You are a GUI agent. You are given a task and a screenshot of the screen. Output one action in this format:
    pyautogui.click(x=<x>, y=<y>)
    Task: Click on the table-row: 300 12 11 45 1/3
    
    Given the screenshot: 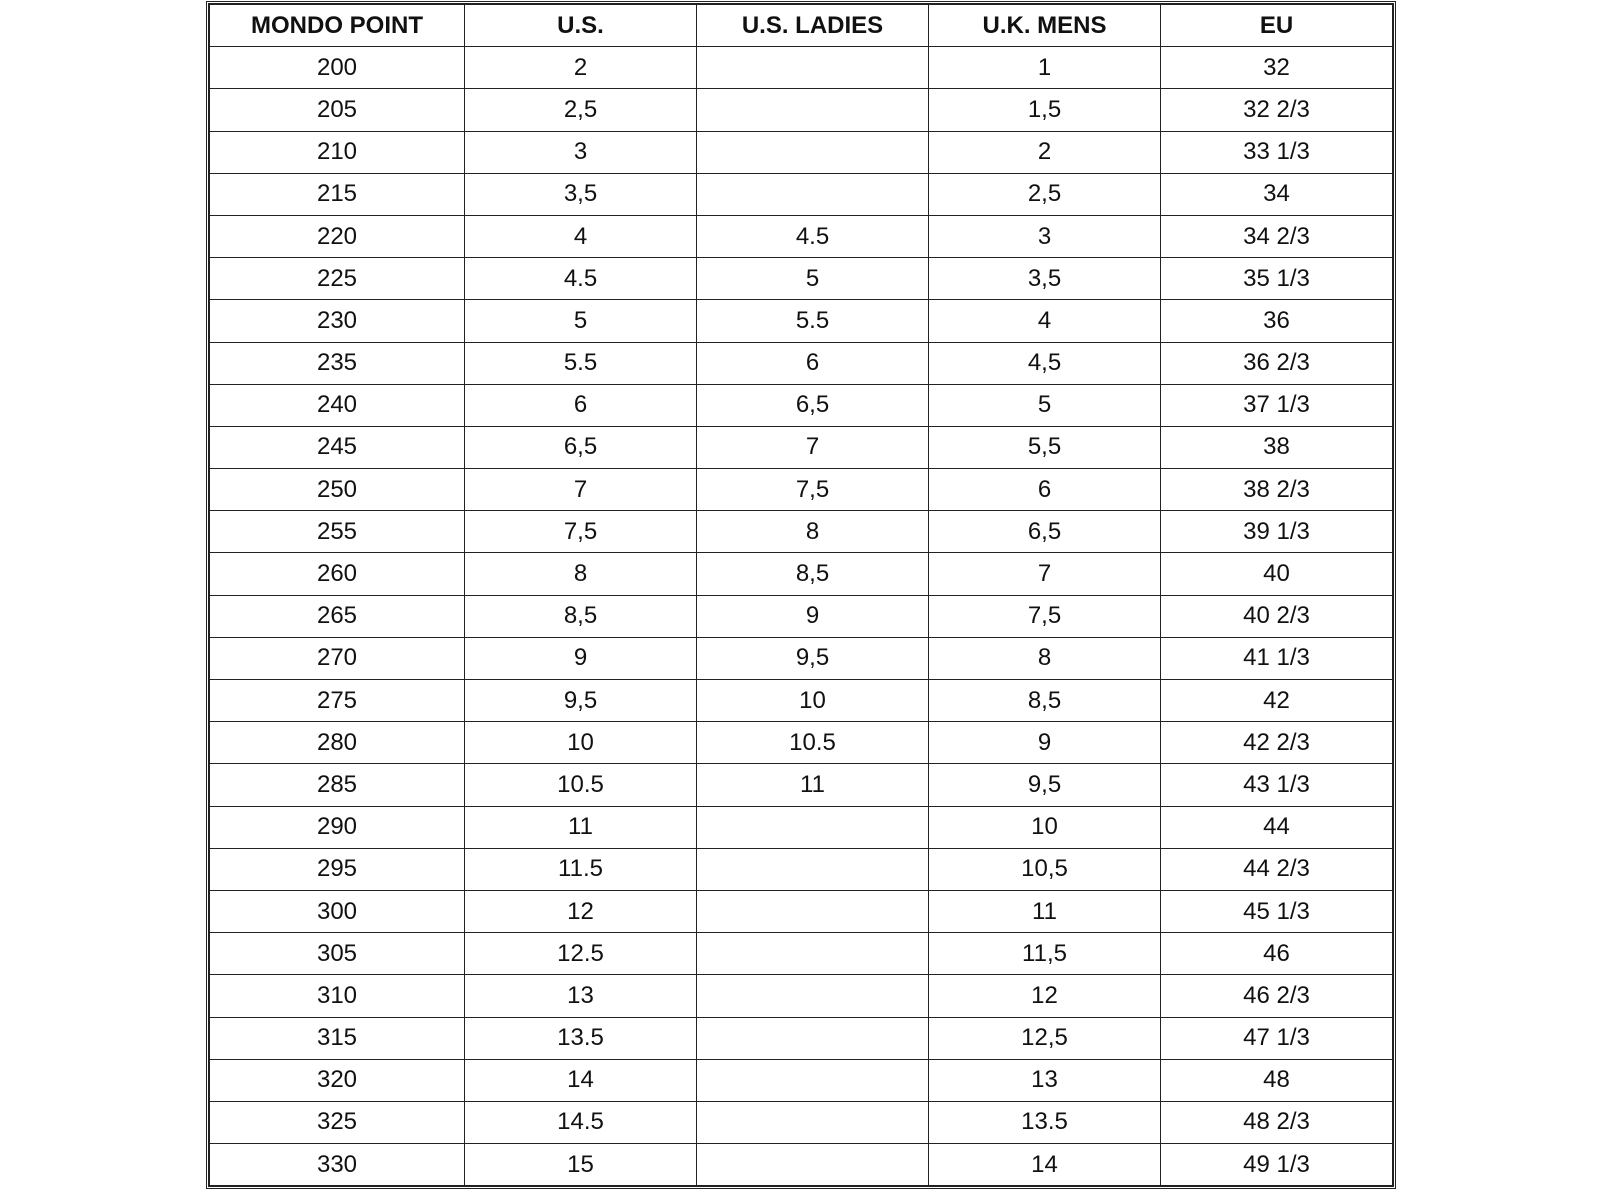 What is the action you would take?
    pyautogui.click(x=801, y=911)
    